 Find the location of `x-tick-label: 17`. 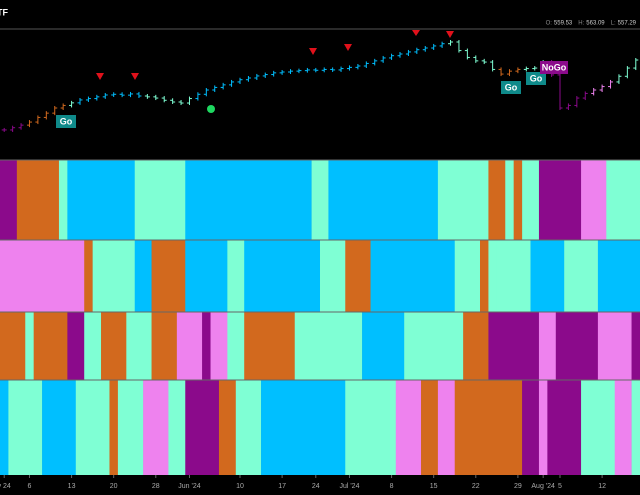

x-tick-label: 17 is located at coordinates (282, 486).